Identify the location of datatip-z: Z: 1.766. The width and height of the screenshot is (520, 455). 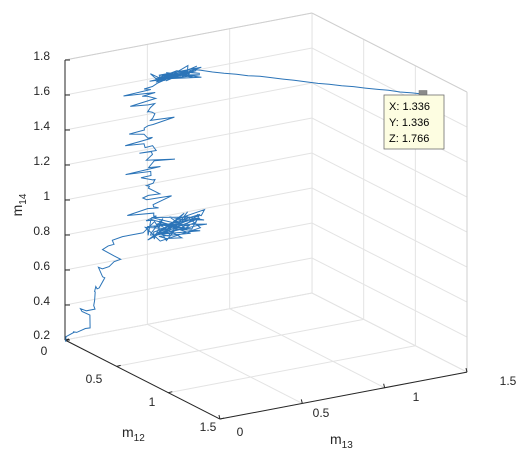
(409, 139).